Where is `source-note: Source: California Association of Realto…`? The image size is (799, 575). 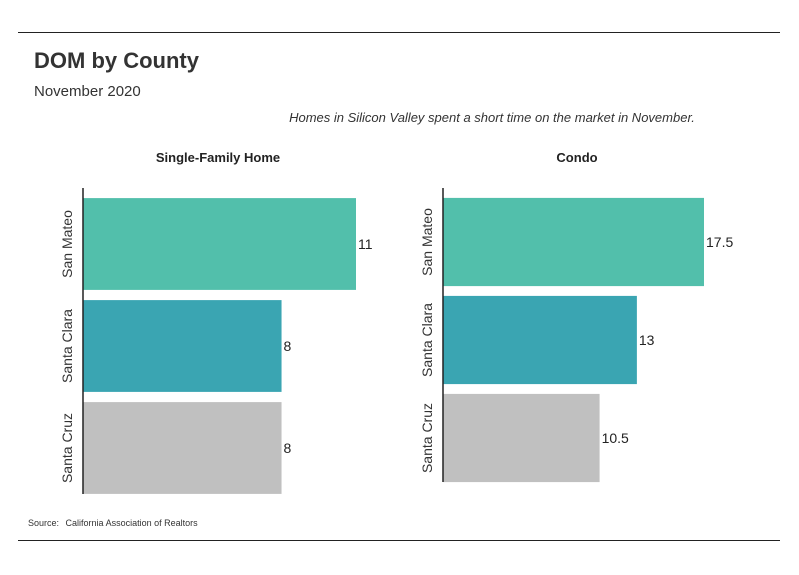
source-note: Source: California Association of Realto… is located at coordinates (115, 523).